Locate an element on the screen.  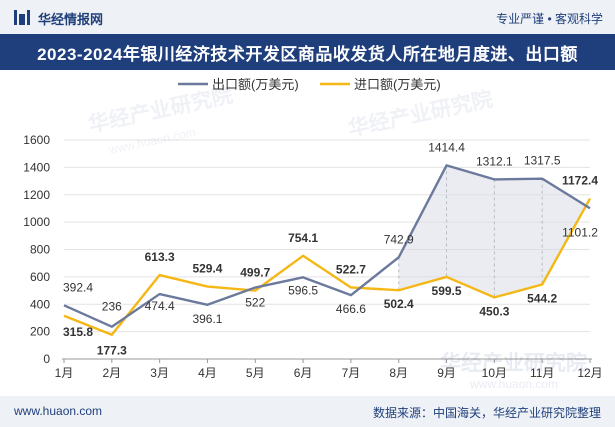
y-tick-label: 800 is located at coordinates (40, 250).